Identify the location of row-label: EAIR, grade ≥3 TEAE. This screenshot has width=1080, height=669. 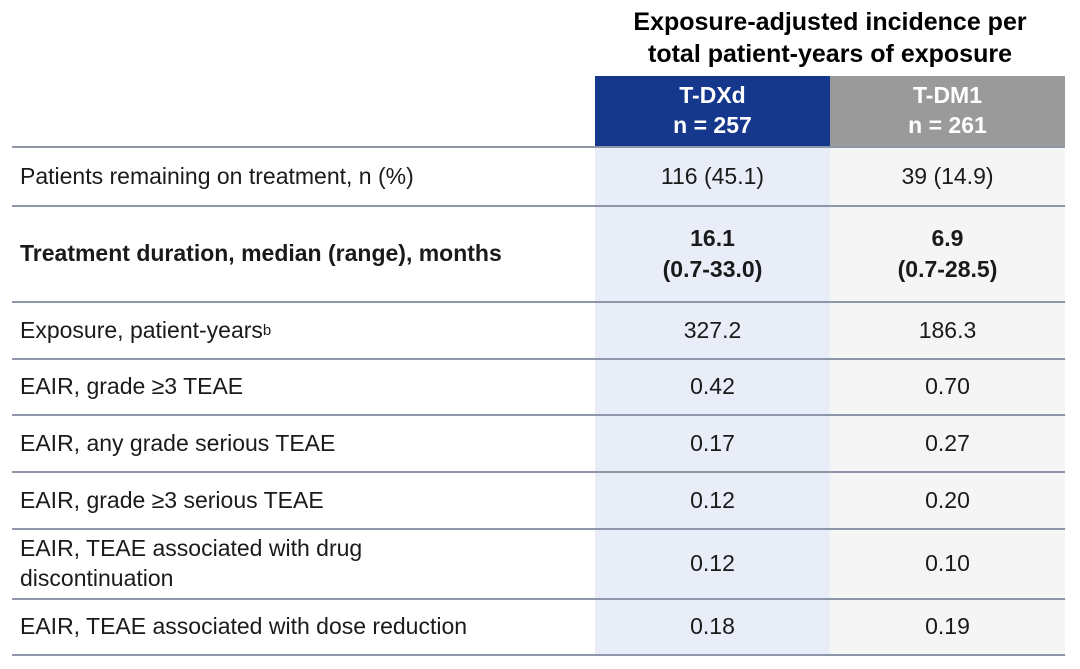
(303, 387).